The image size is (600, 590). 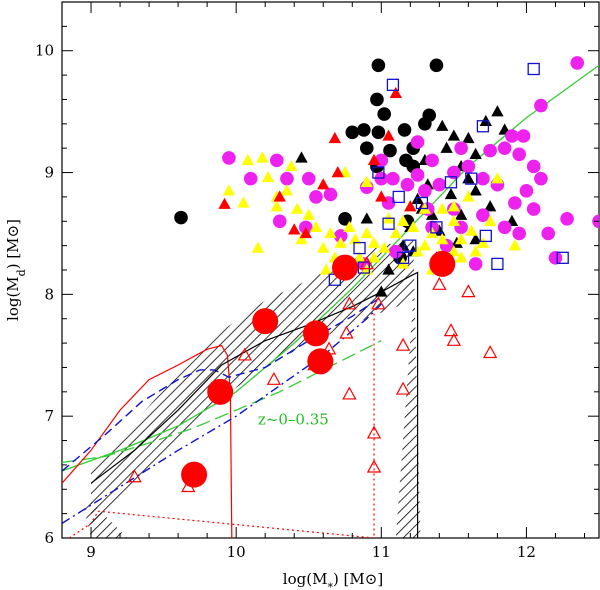 I want to click on x-tick-label-12: 12, so click(x=526, y=552).